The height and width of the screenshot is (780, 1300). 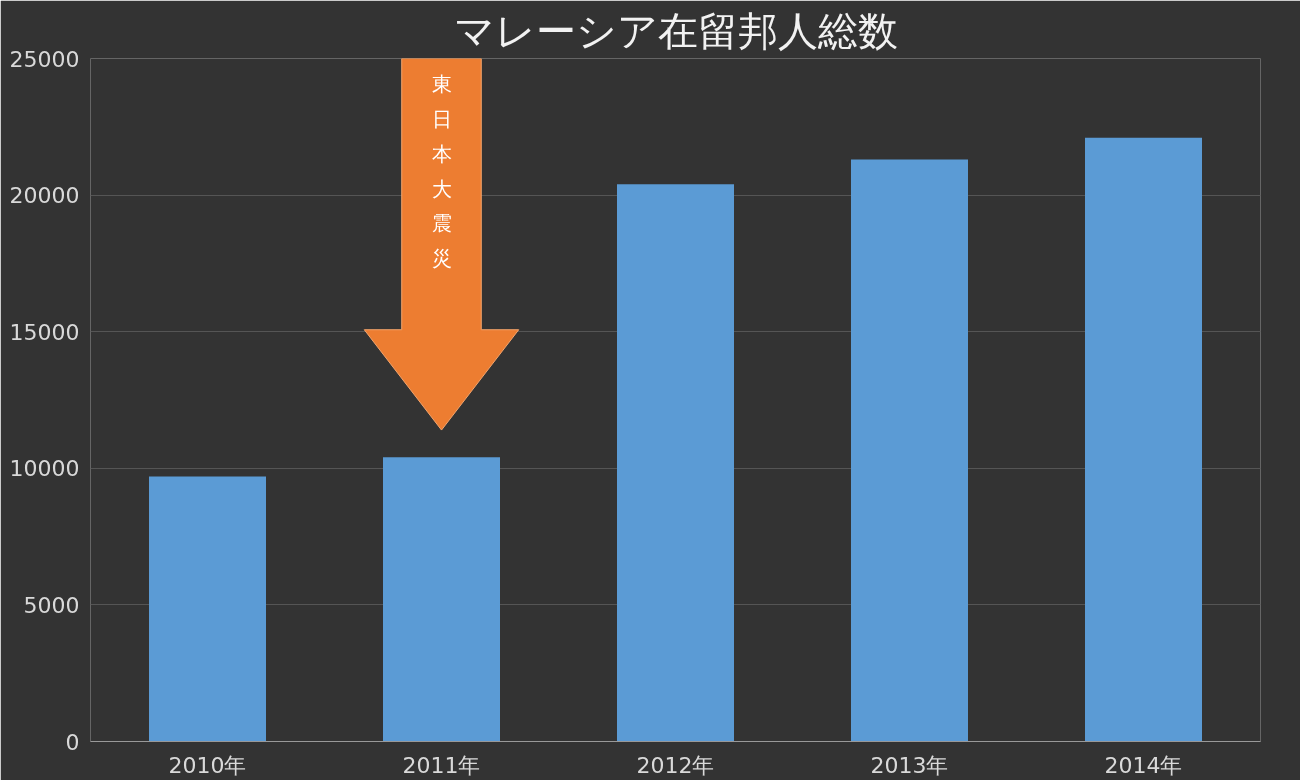 What do you see at coordinates (675, 30) in the screenshot?
I see `chart-title: マレーシア在留邦人総数` at bounding box center [675, 30].